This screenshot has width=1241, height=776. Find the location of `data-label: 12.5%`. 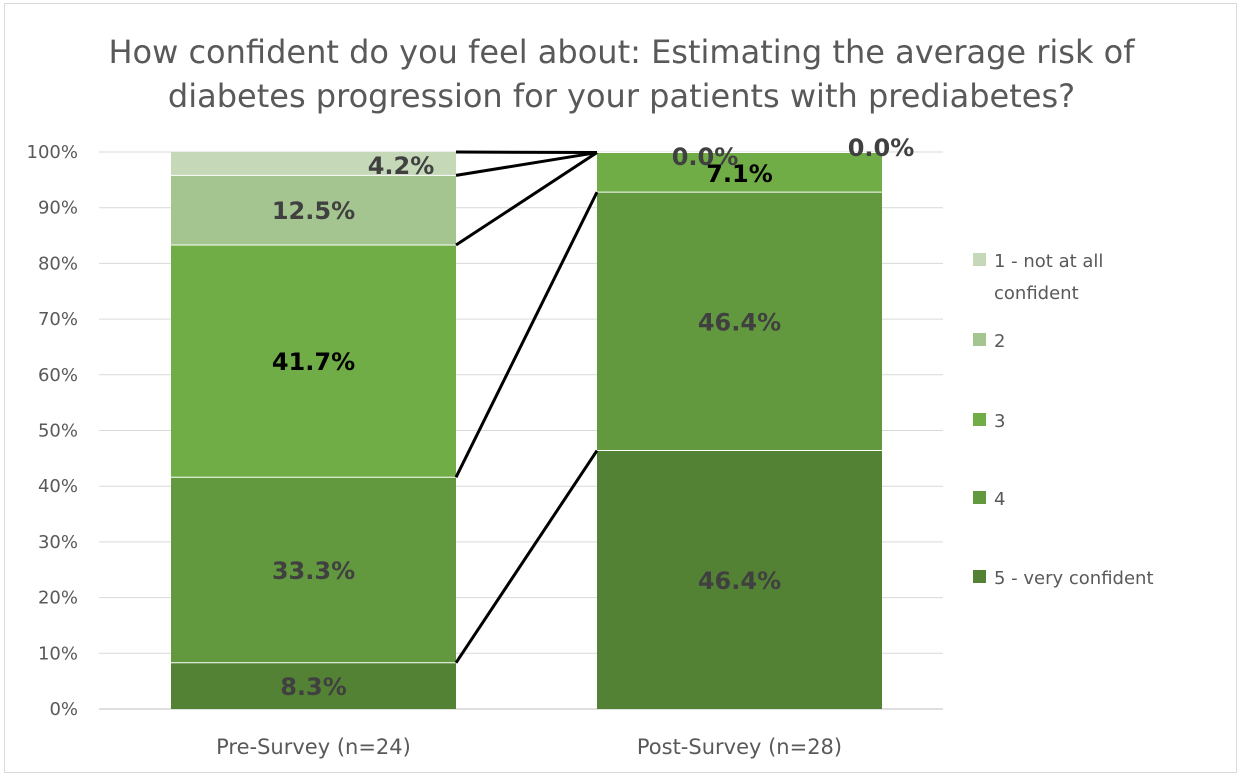

data-label: 12.5% is located at coordinates (313, 211).